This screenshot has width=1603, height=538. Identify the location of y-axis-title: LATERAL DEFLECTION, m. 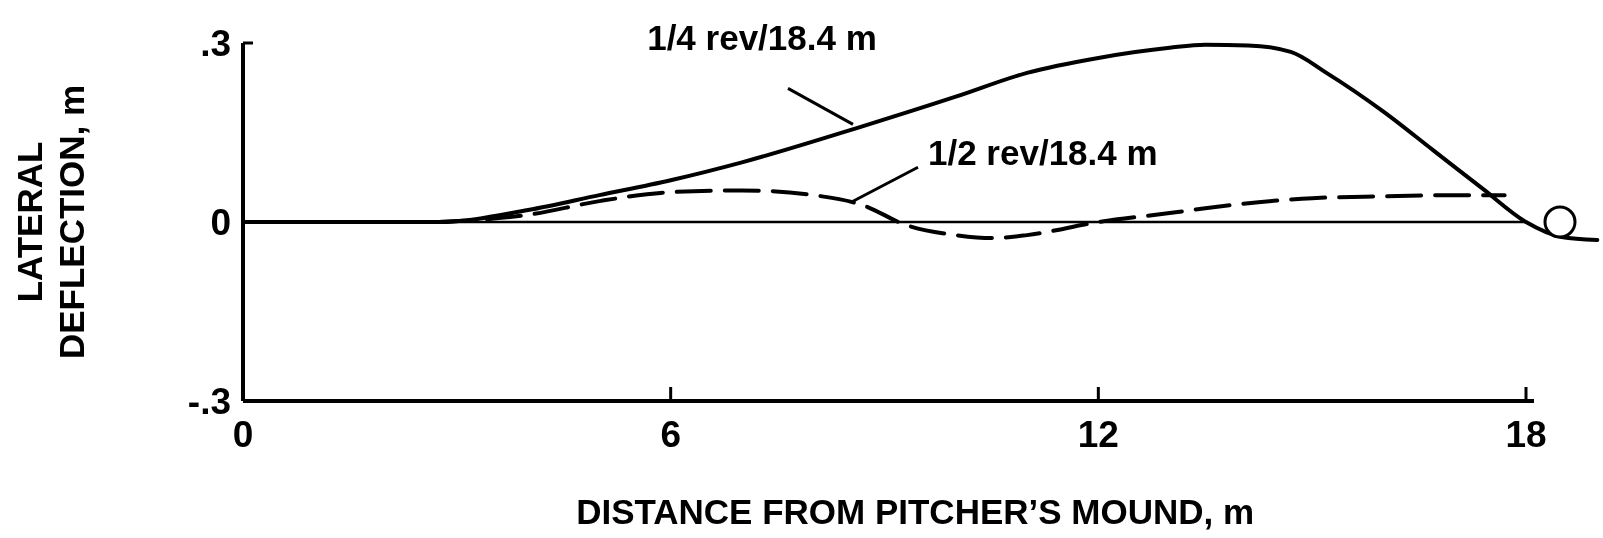
(50, 222).